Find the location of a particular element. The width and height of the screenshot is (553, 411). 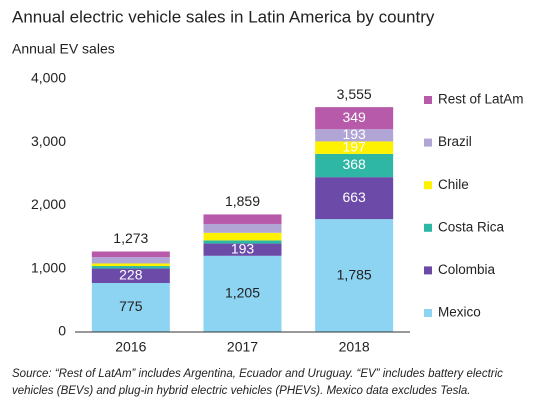

total-label: 3,555 is located at coordinates (354, 94).